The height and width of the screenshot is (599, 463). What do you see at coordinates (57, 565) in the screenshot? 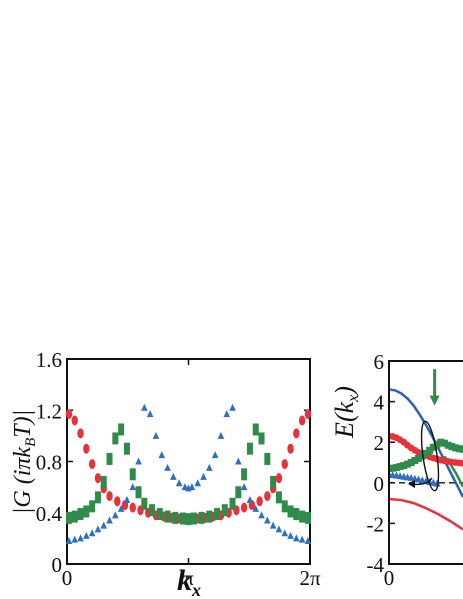
I see `left-y-tick-label: 0` at bounding box center [57, 565].